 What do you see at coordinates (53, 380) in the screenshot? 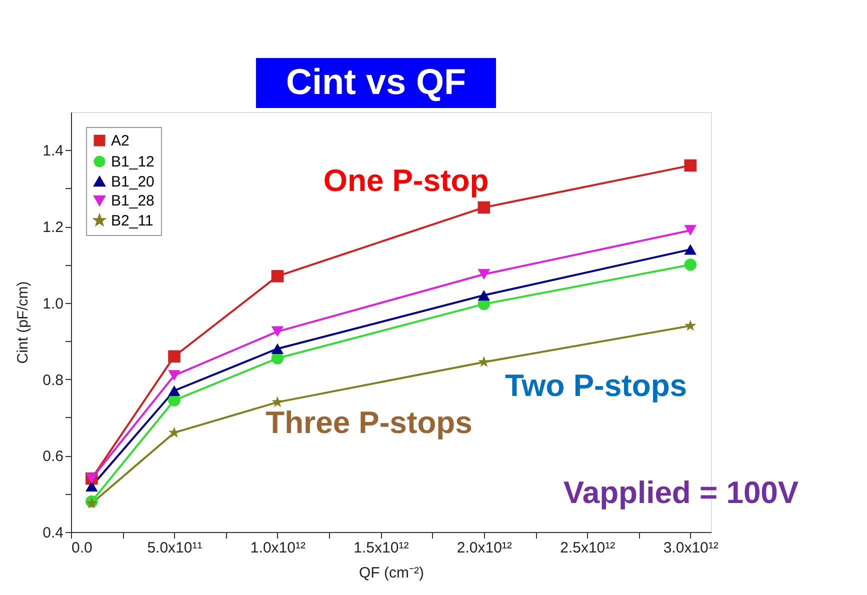
I see `y-tick-label: 0.8` at bounding box center [53, 380].